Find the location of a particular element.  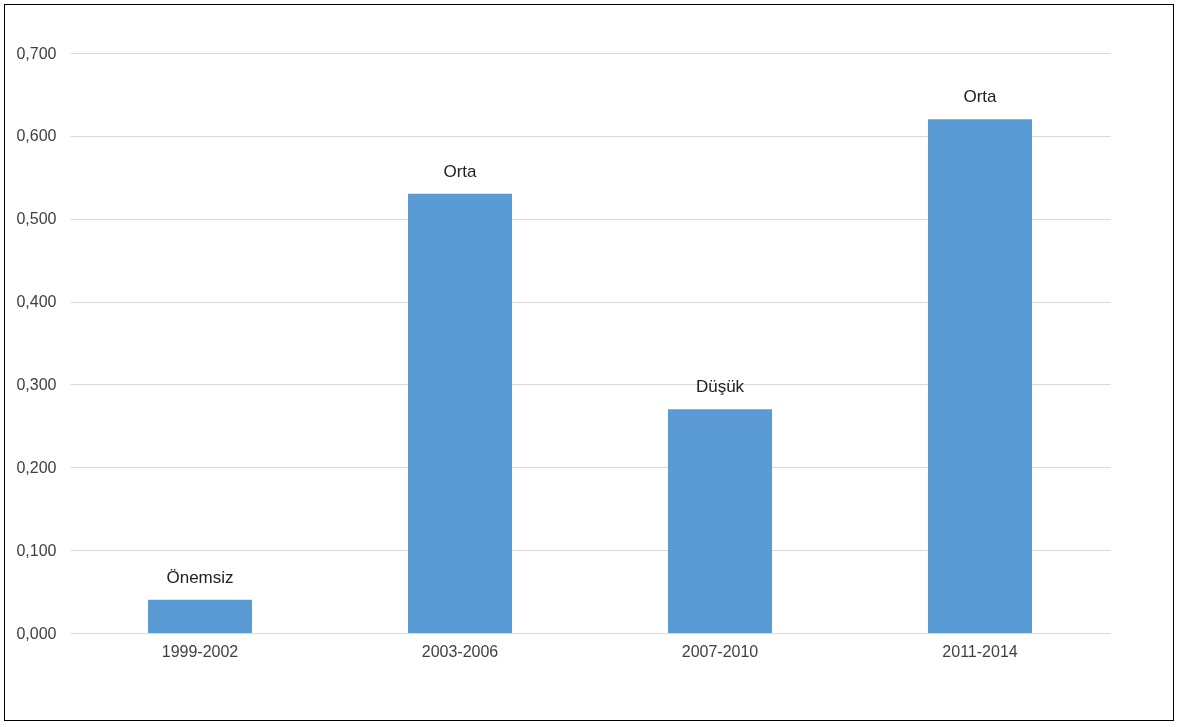

y-tick-label: 0,500 is located at coordinates (36, 219).